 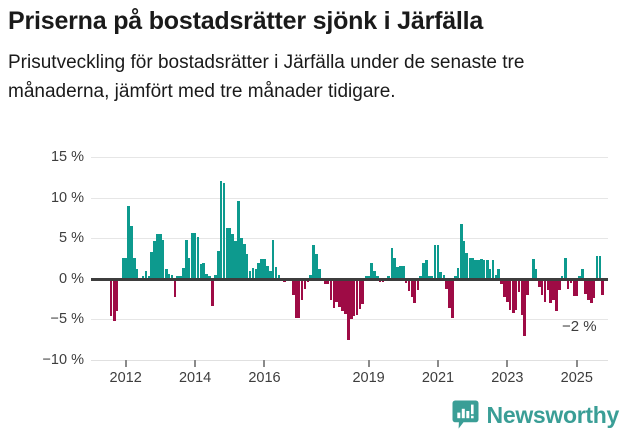 What do you see at coordinates (576, 378) in the screenshot?
I see `x-axis-tick-label: 2025` at bounding box center [576, 378].